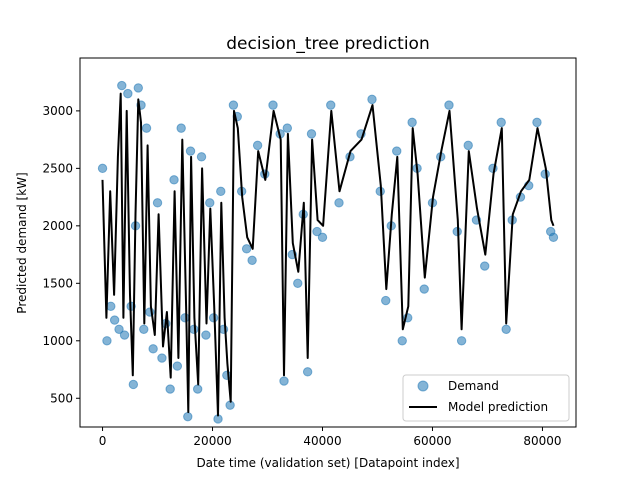  Describe the element at coordinates (57, 226) in the screenshot. I see `y-tick-label-3: 2000` at that location.